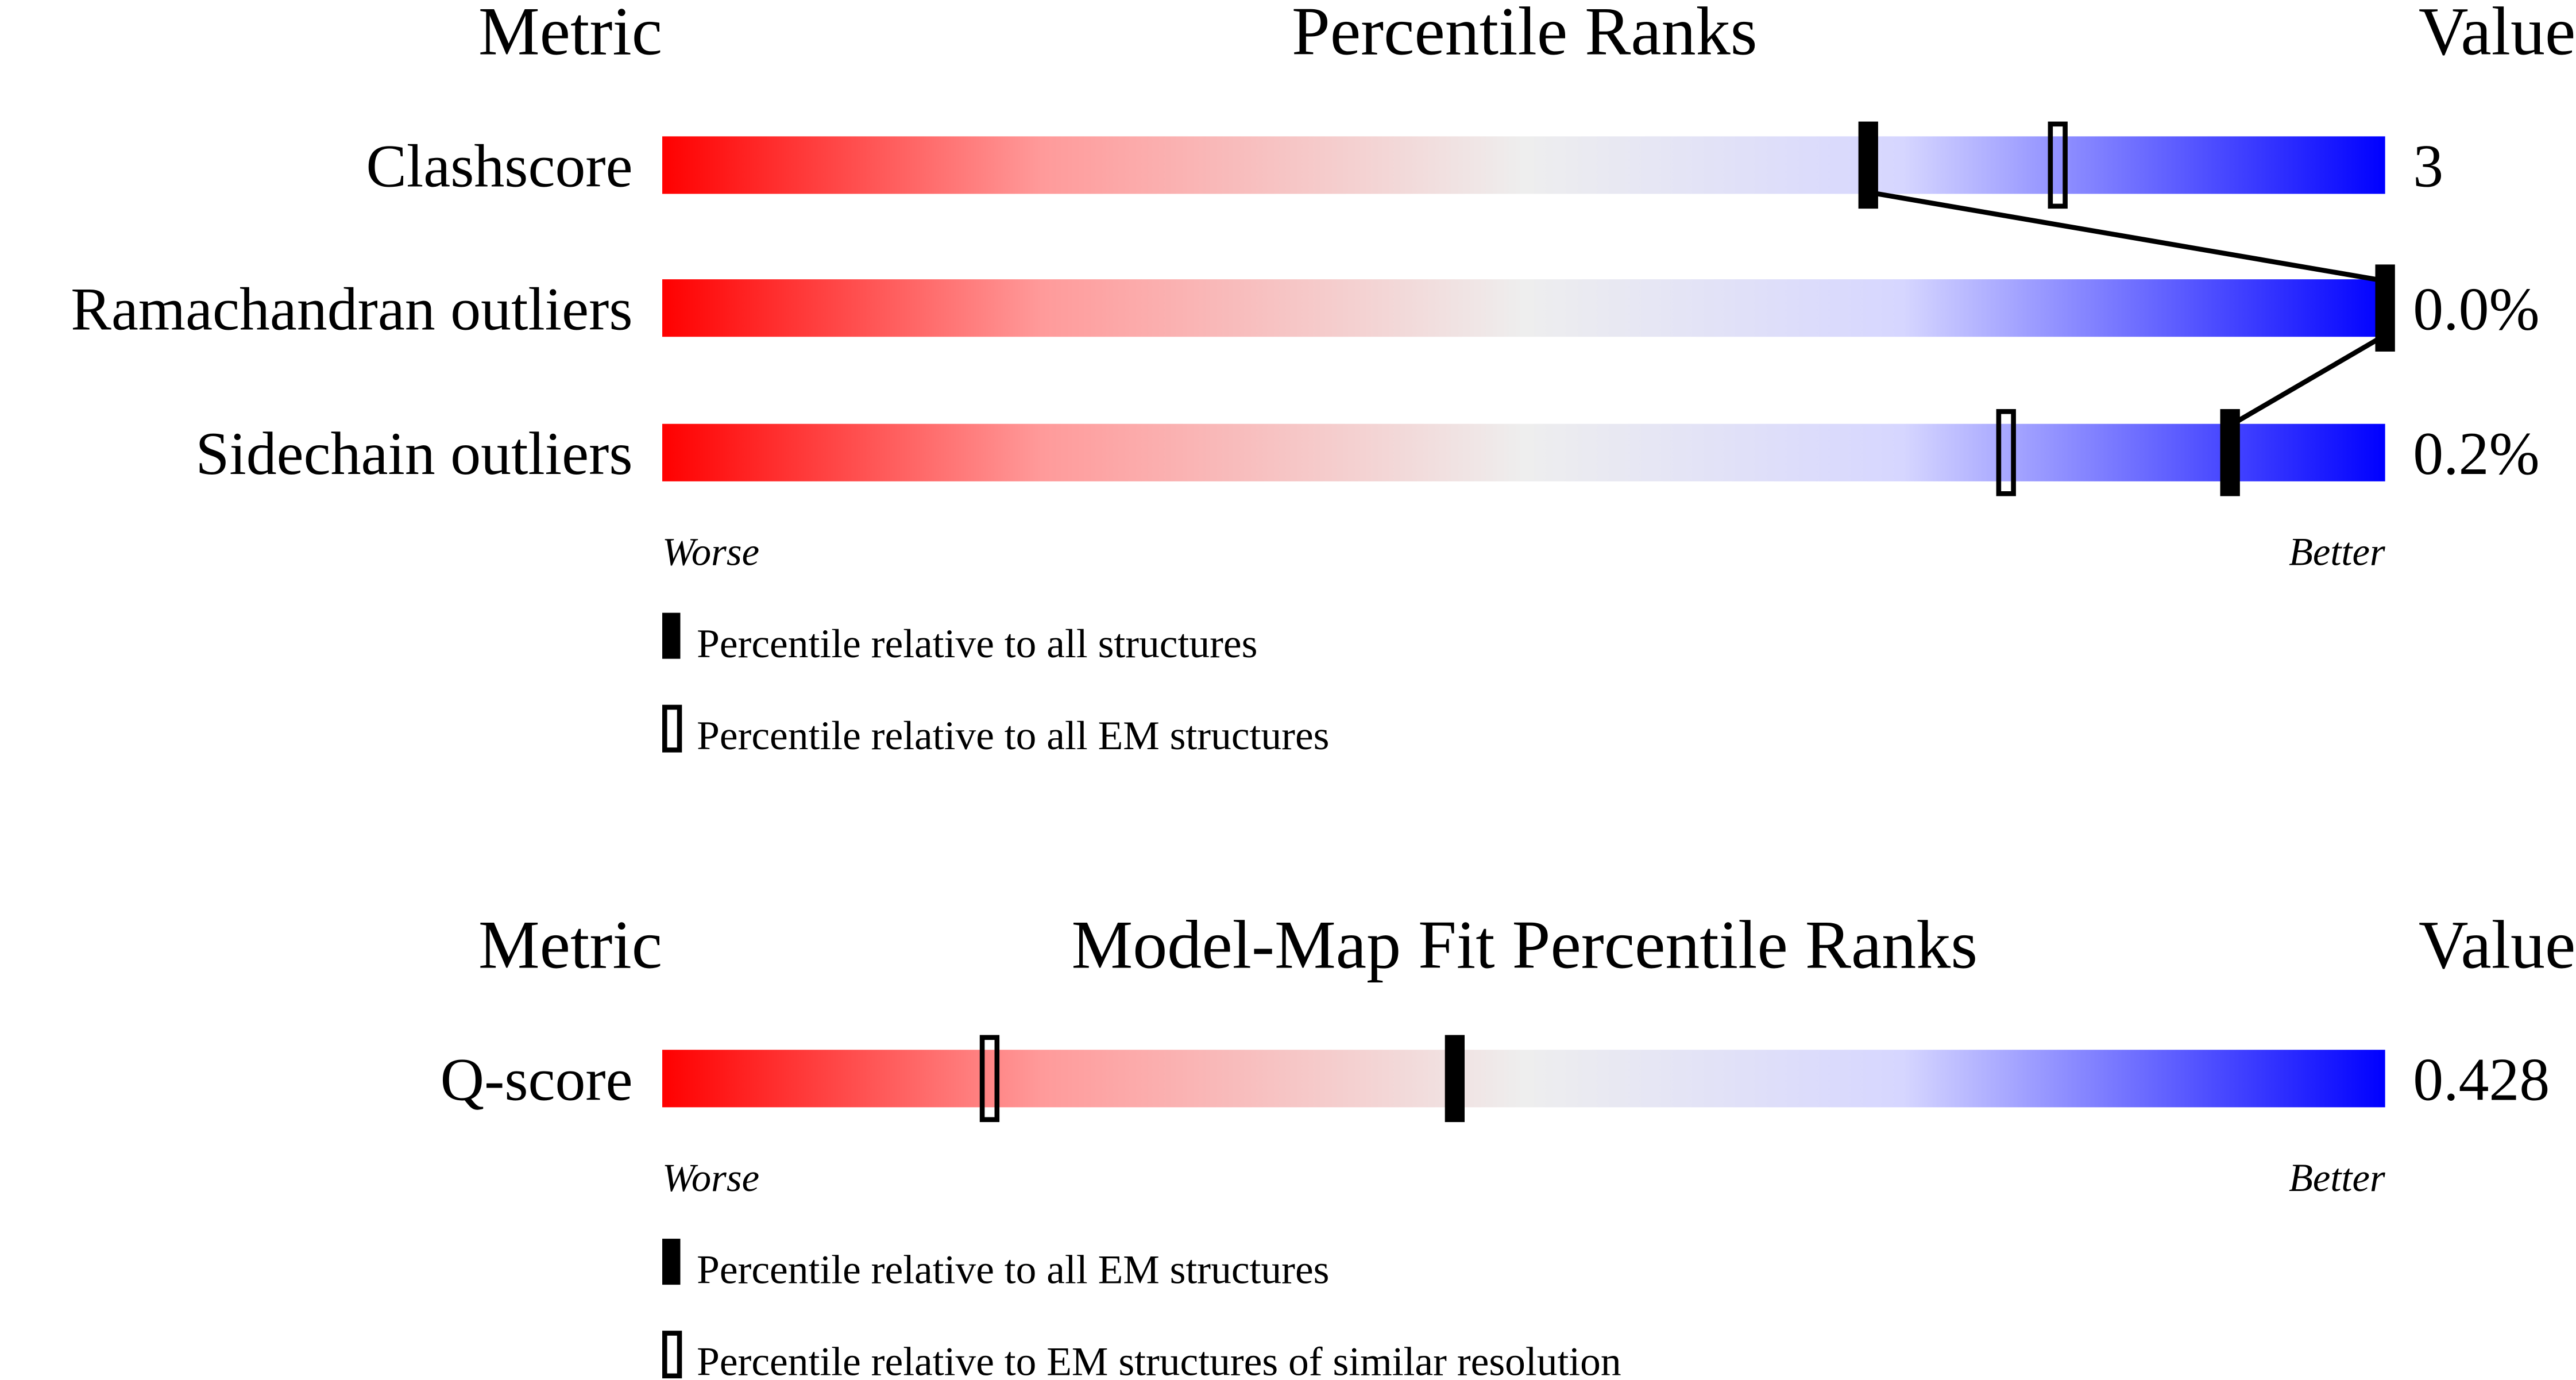  What do you see at coordinates (1455, 1079) in the screenshot?
I see `all-percentile-marker` at bounding box center [1455, 1079].